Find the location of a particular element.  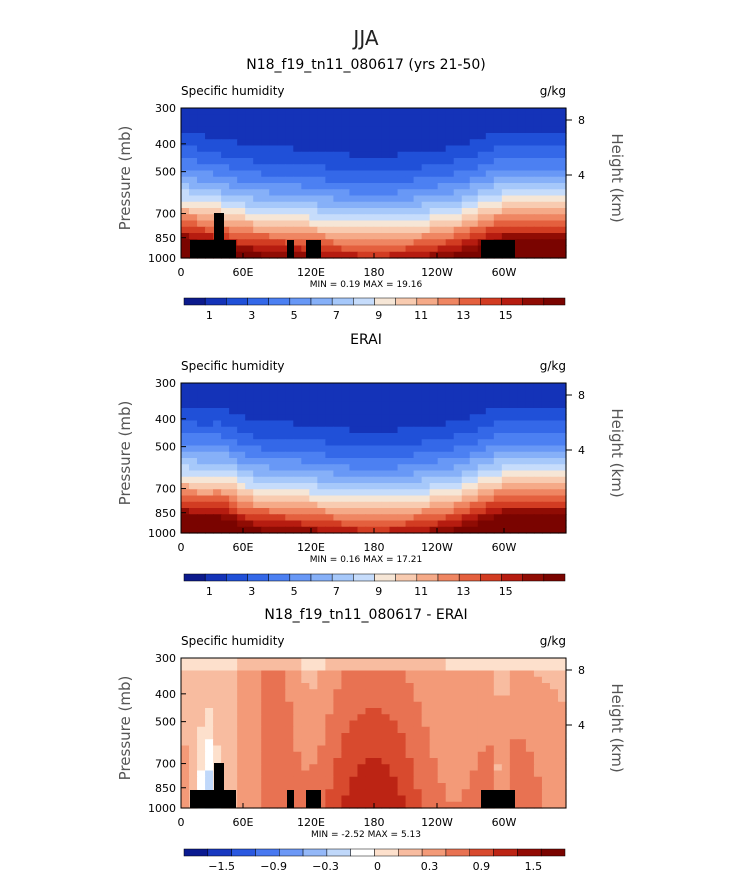

x-tick-label: 0 is located at coordinates (181, 822).